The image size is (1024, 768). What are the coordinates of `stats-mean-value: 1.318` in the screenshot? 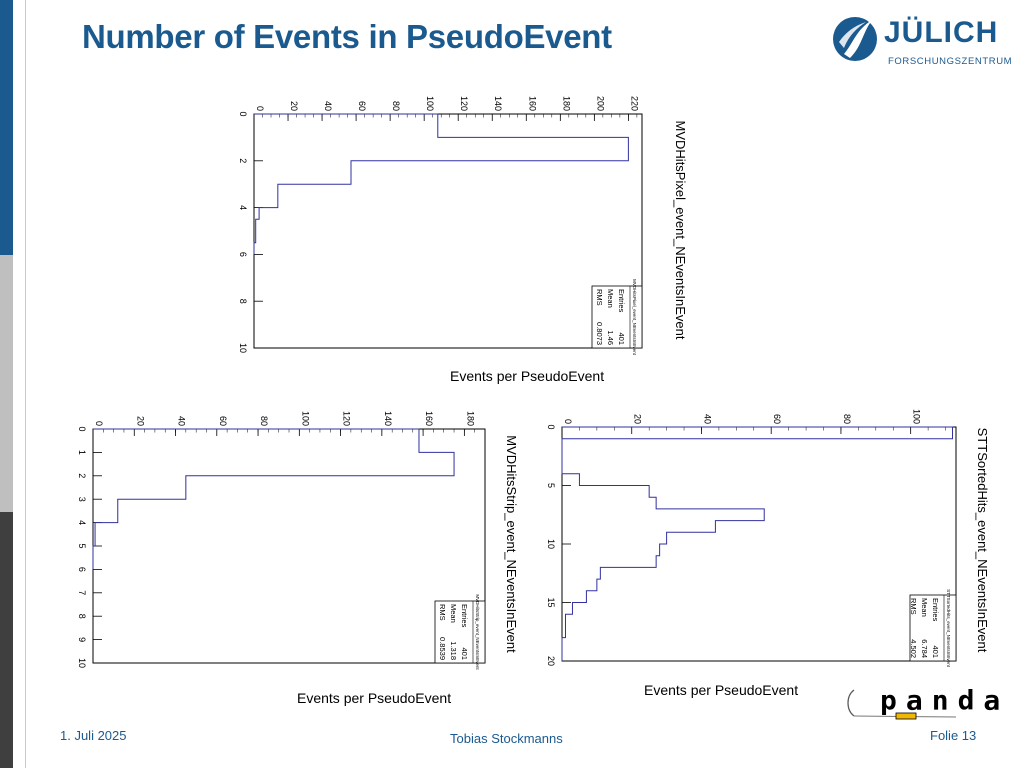 It's located at (453, 650).